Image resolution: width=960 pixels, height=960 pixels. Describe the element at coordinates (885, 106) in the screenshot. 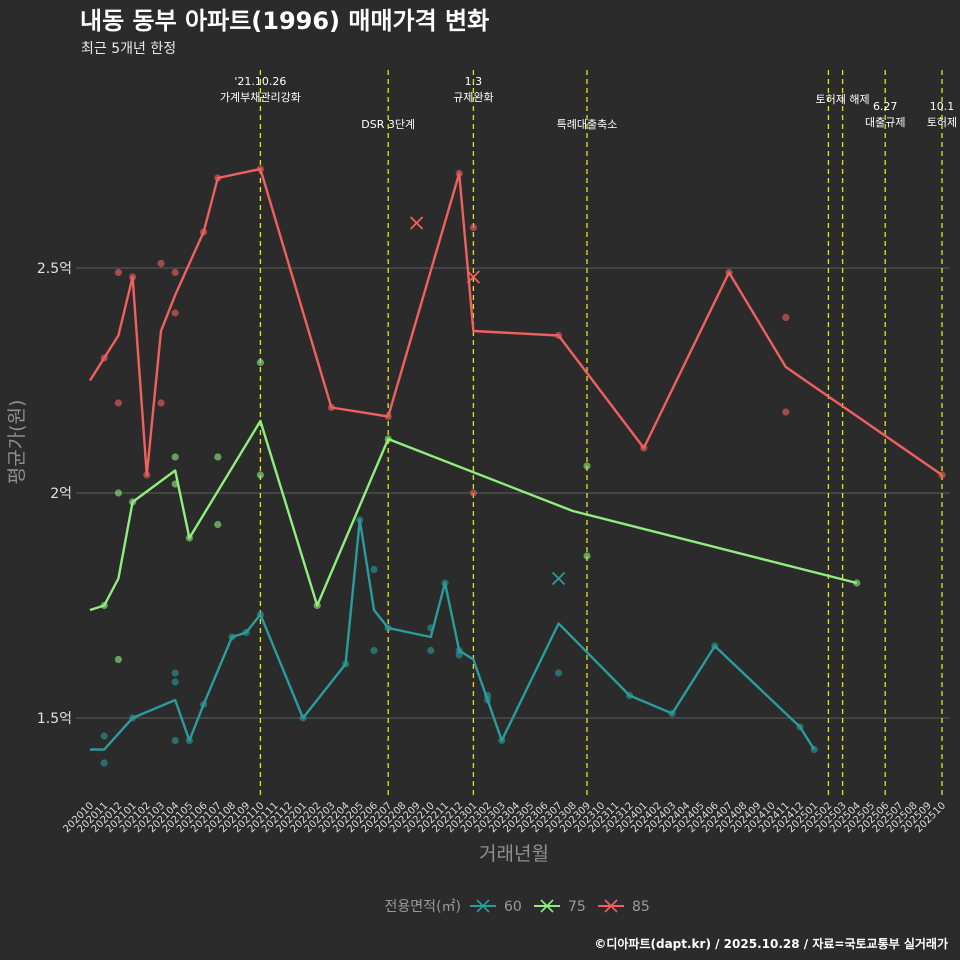

I see `event-label: 6.27` at that location.